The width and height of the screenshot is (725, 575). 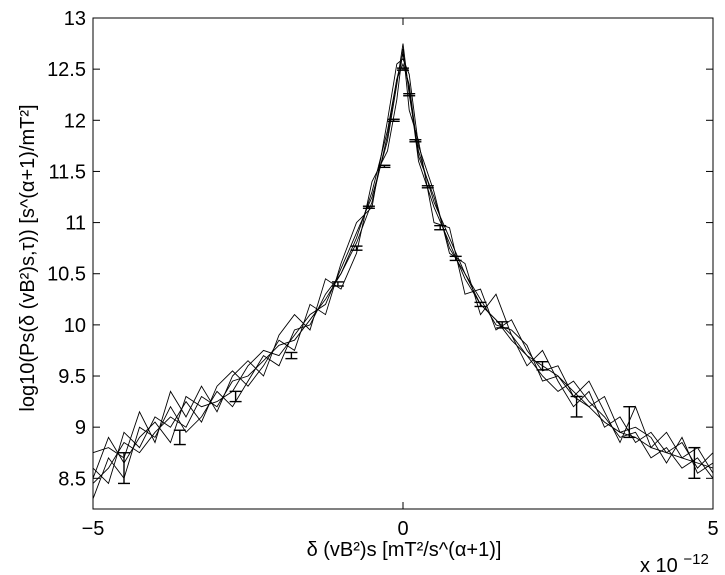 I want to click on y-tick-label: 10.5, so click(x=66, y=275).